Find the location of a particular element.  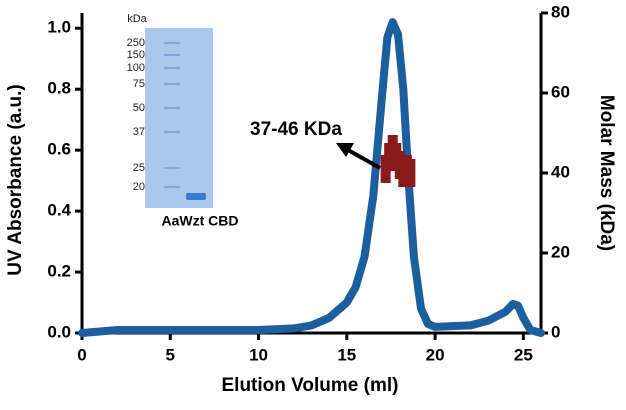

y2-tick-label: 0 is located at coordinates (555, 331).